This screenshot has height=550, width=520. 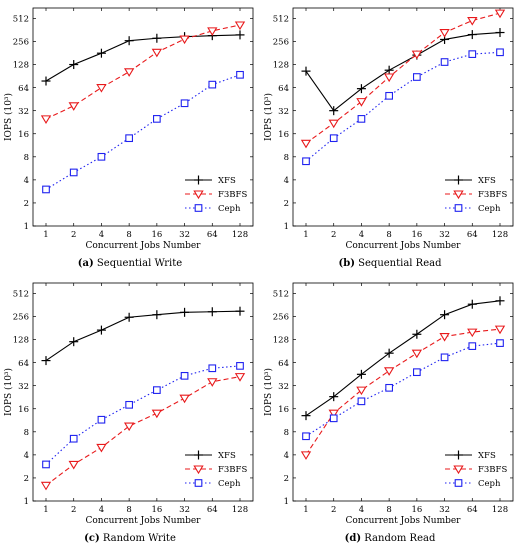 I want to click on x-tick-label: 1, so click(x=305, y=510).